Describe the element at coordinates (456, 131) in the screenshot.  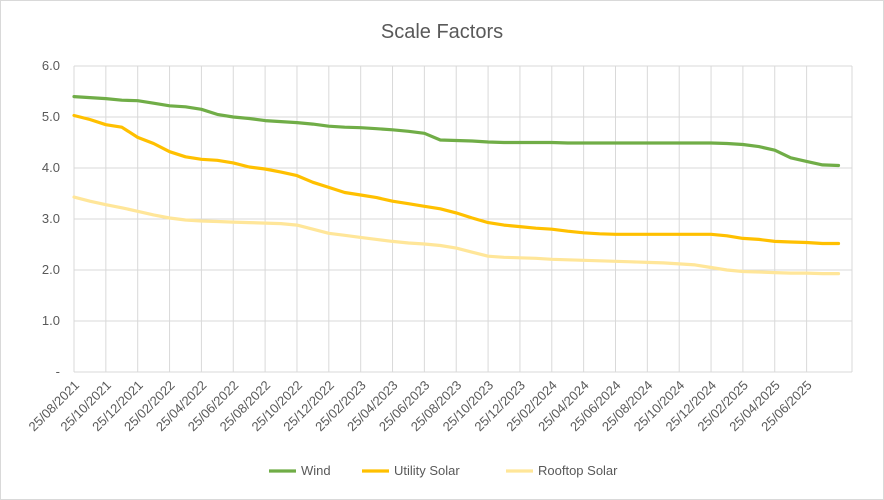
I see `series-line-wind` at that location.